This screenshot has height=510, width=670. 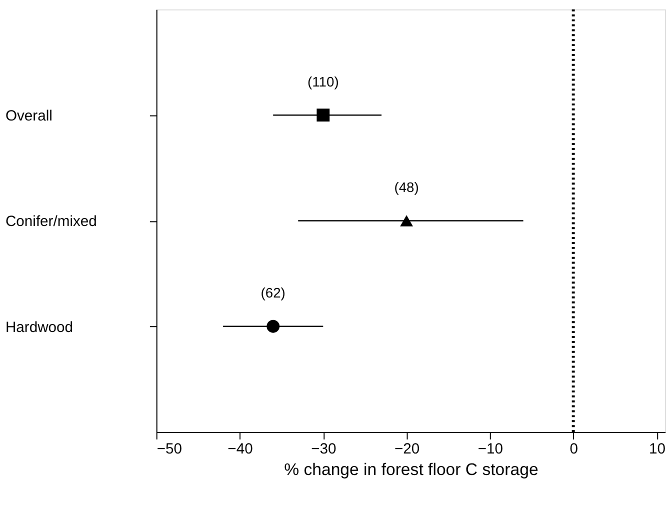 I want to click on annotation: (110), so click(x=323, y=81).